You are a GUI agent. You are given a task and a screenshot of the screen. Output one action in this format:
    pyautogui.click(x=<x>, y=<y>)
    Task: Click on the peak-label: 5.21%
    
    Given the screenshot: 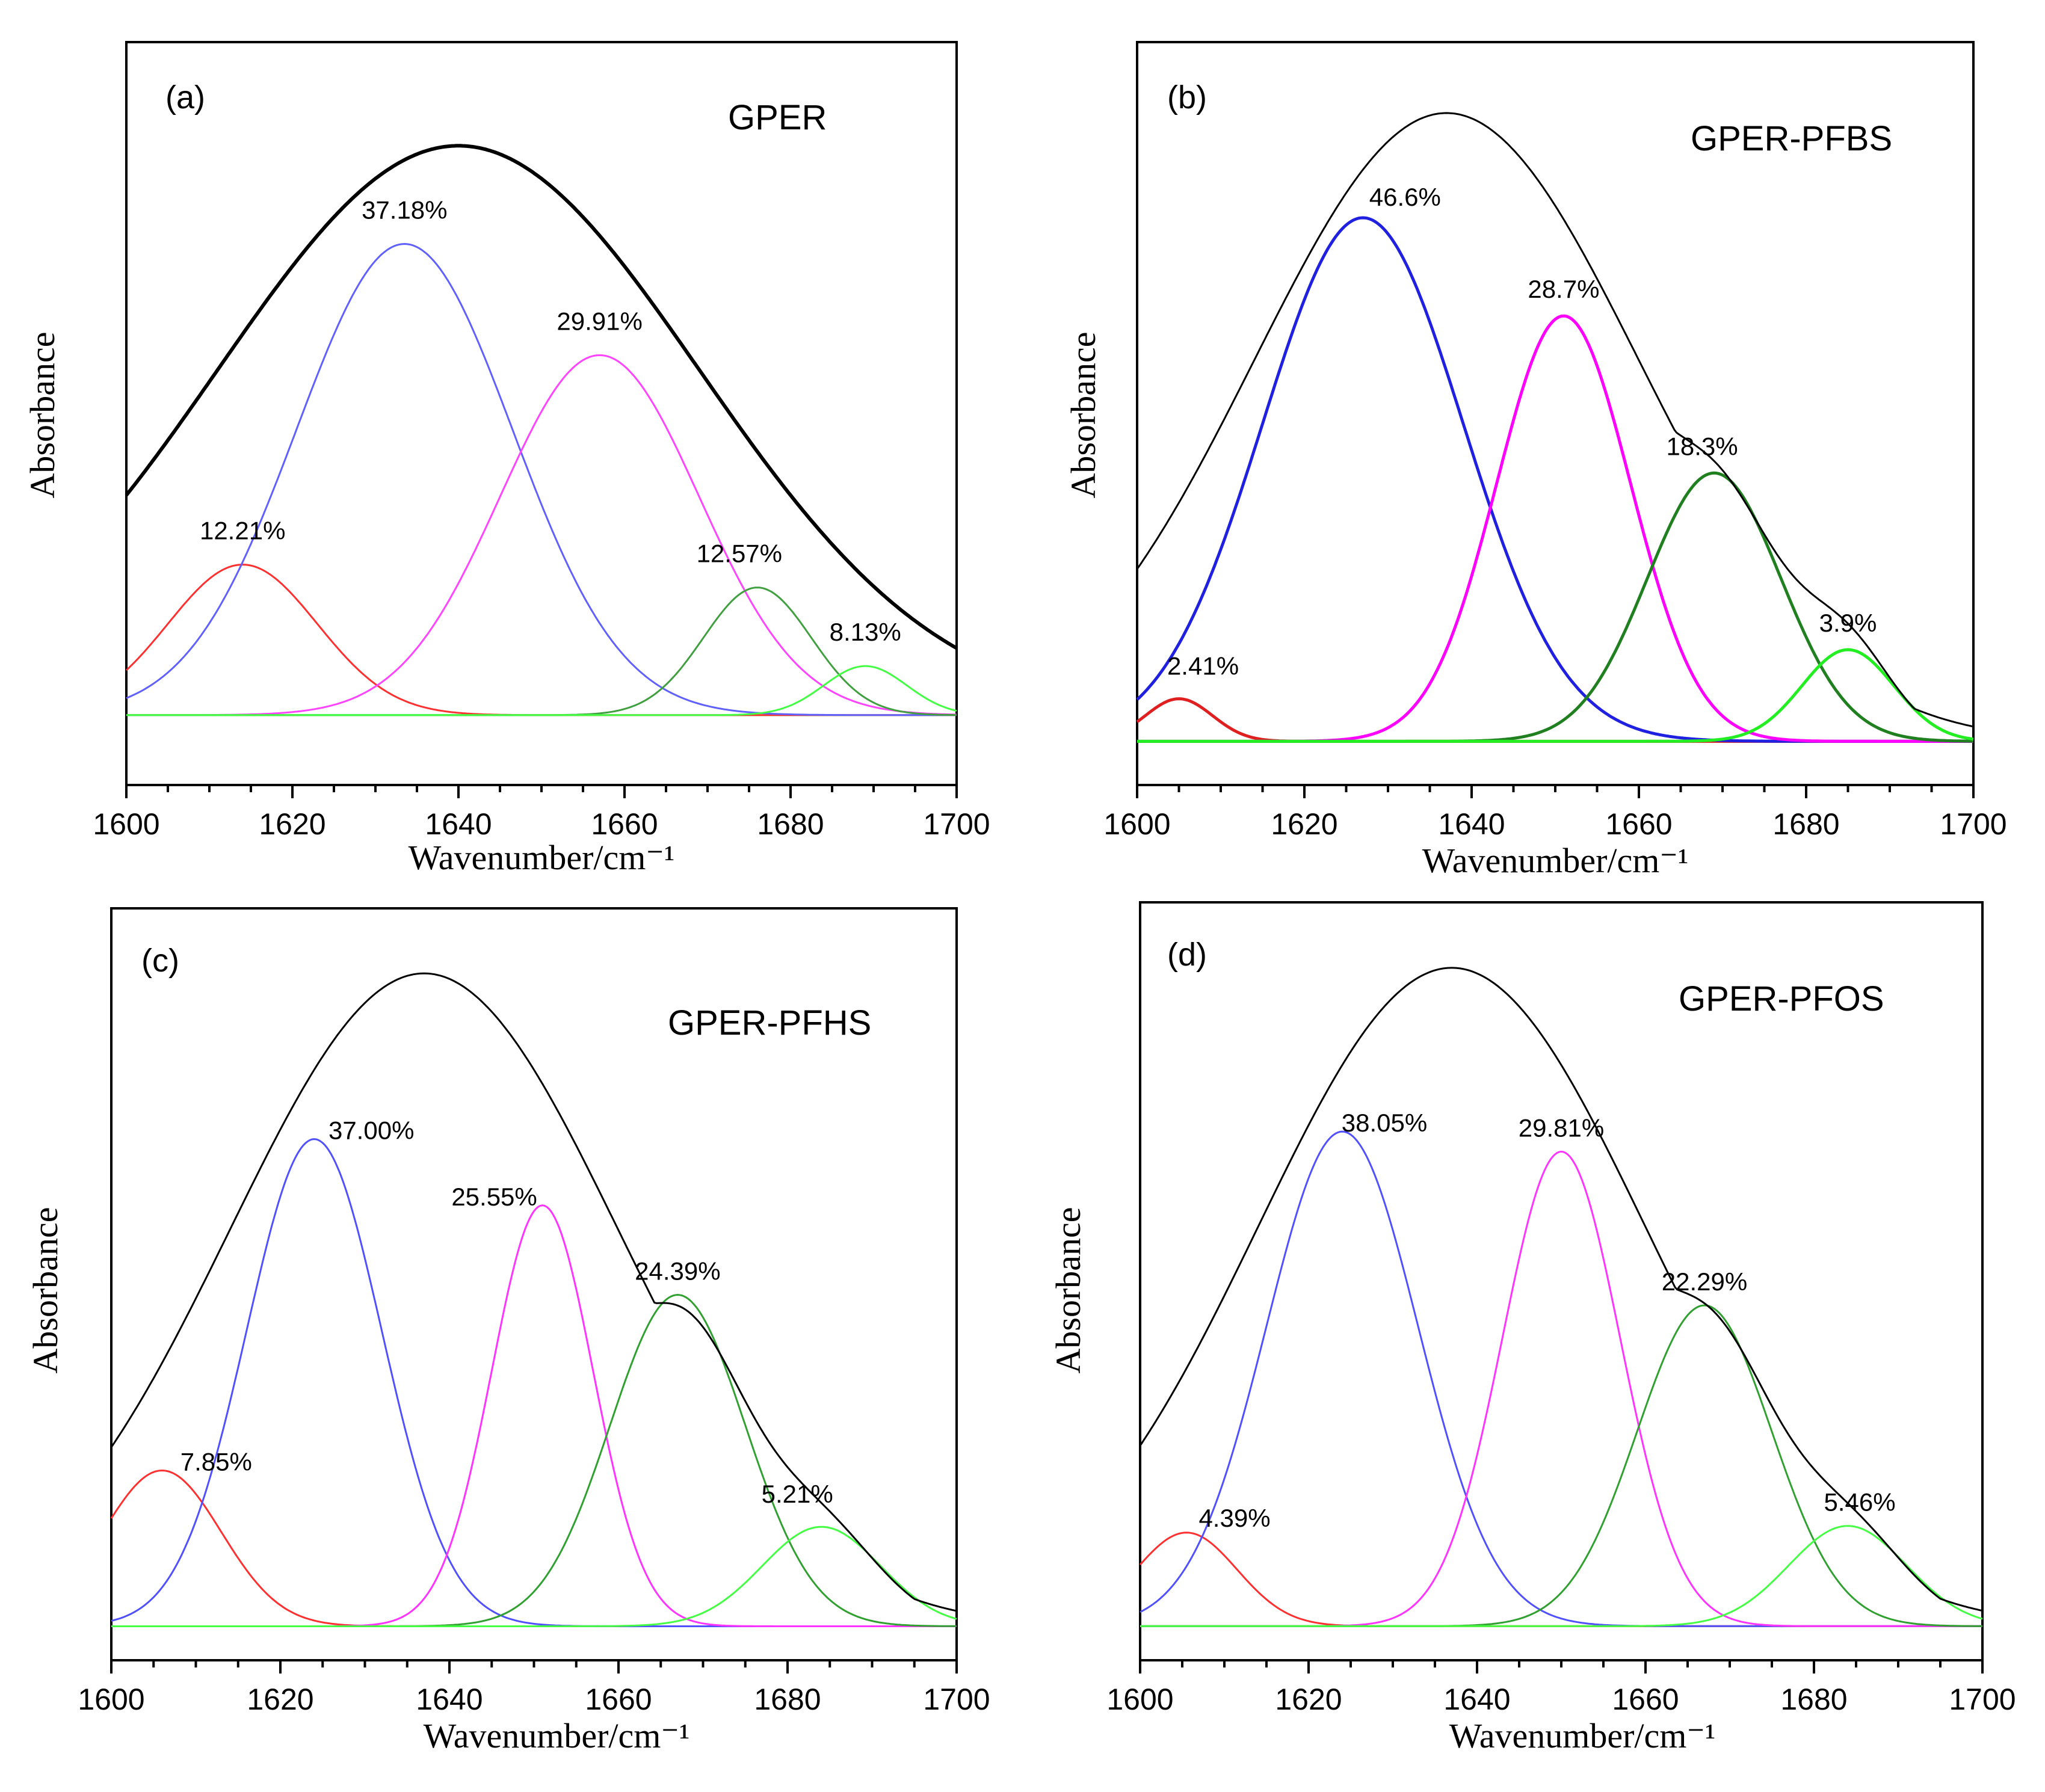 What is the action you would take?
    pyautogui.click(x=797, y=1494)
    